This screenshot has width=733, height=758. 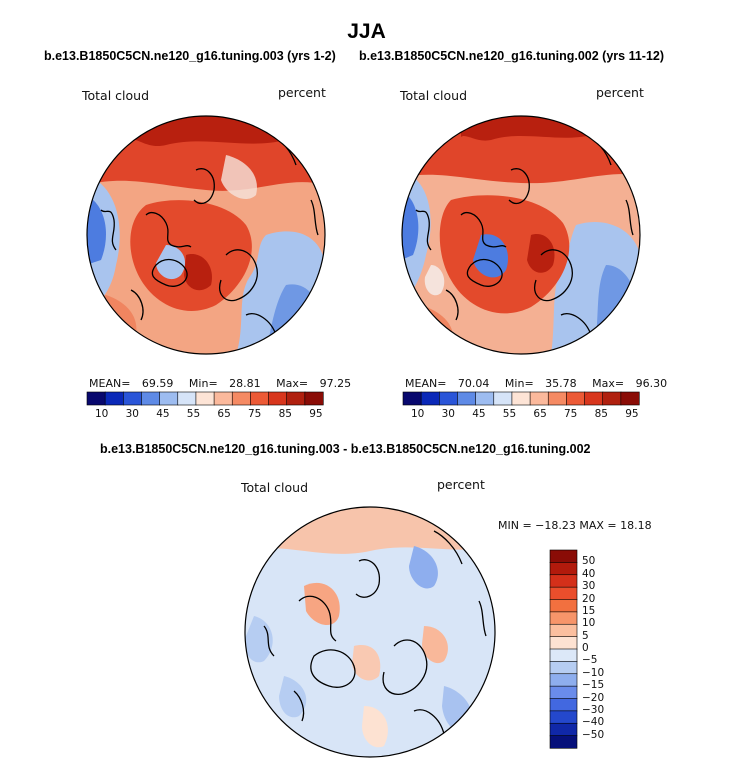 I want to click on difference-variable-label: Total cloud, so click(x=275, y=487).